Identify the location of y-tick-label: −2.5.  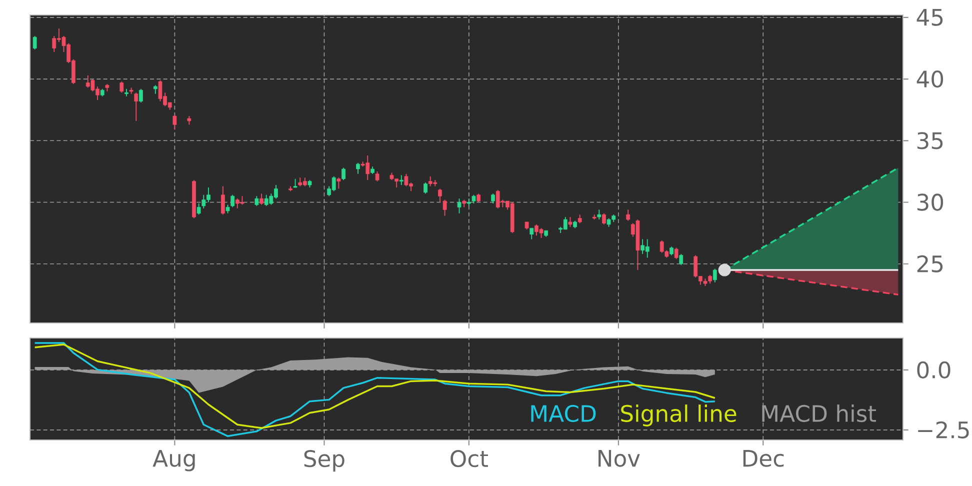
(943, 429).